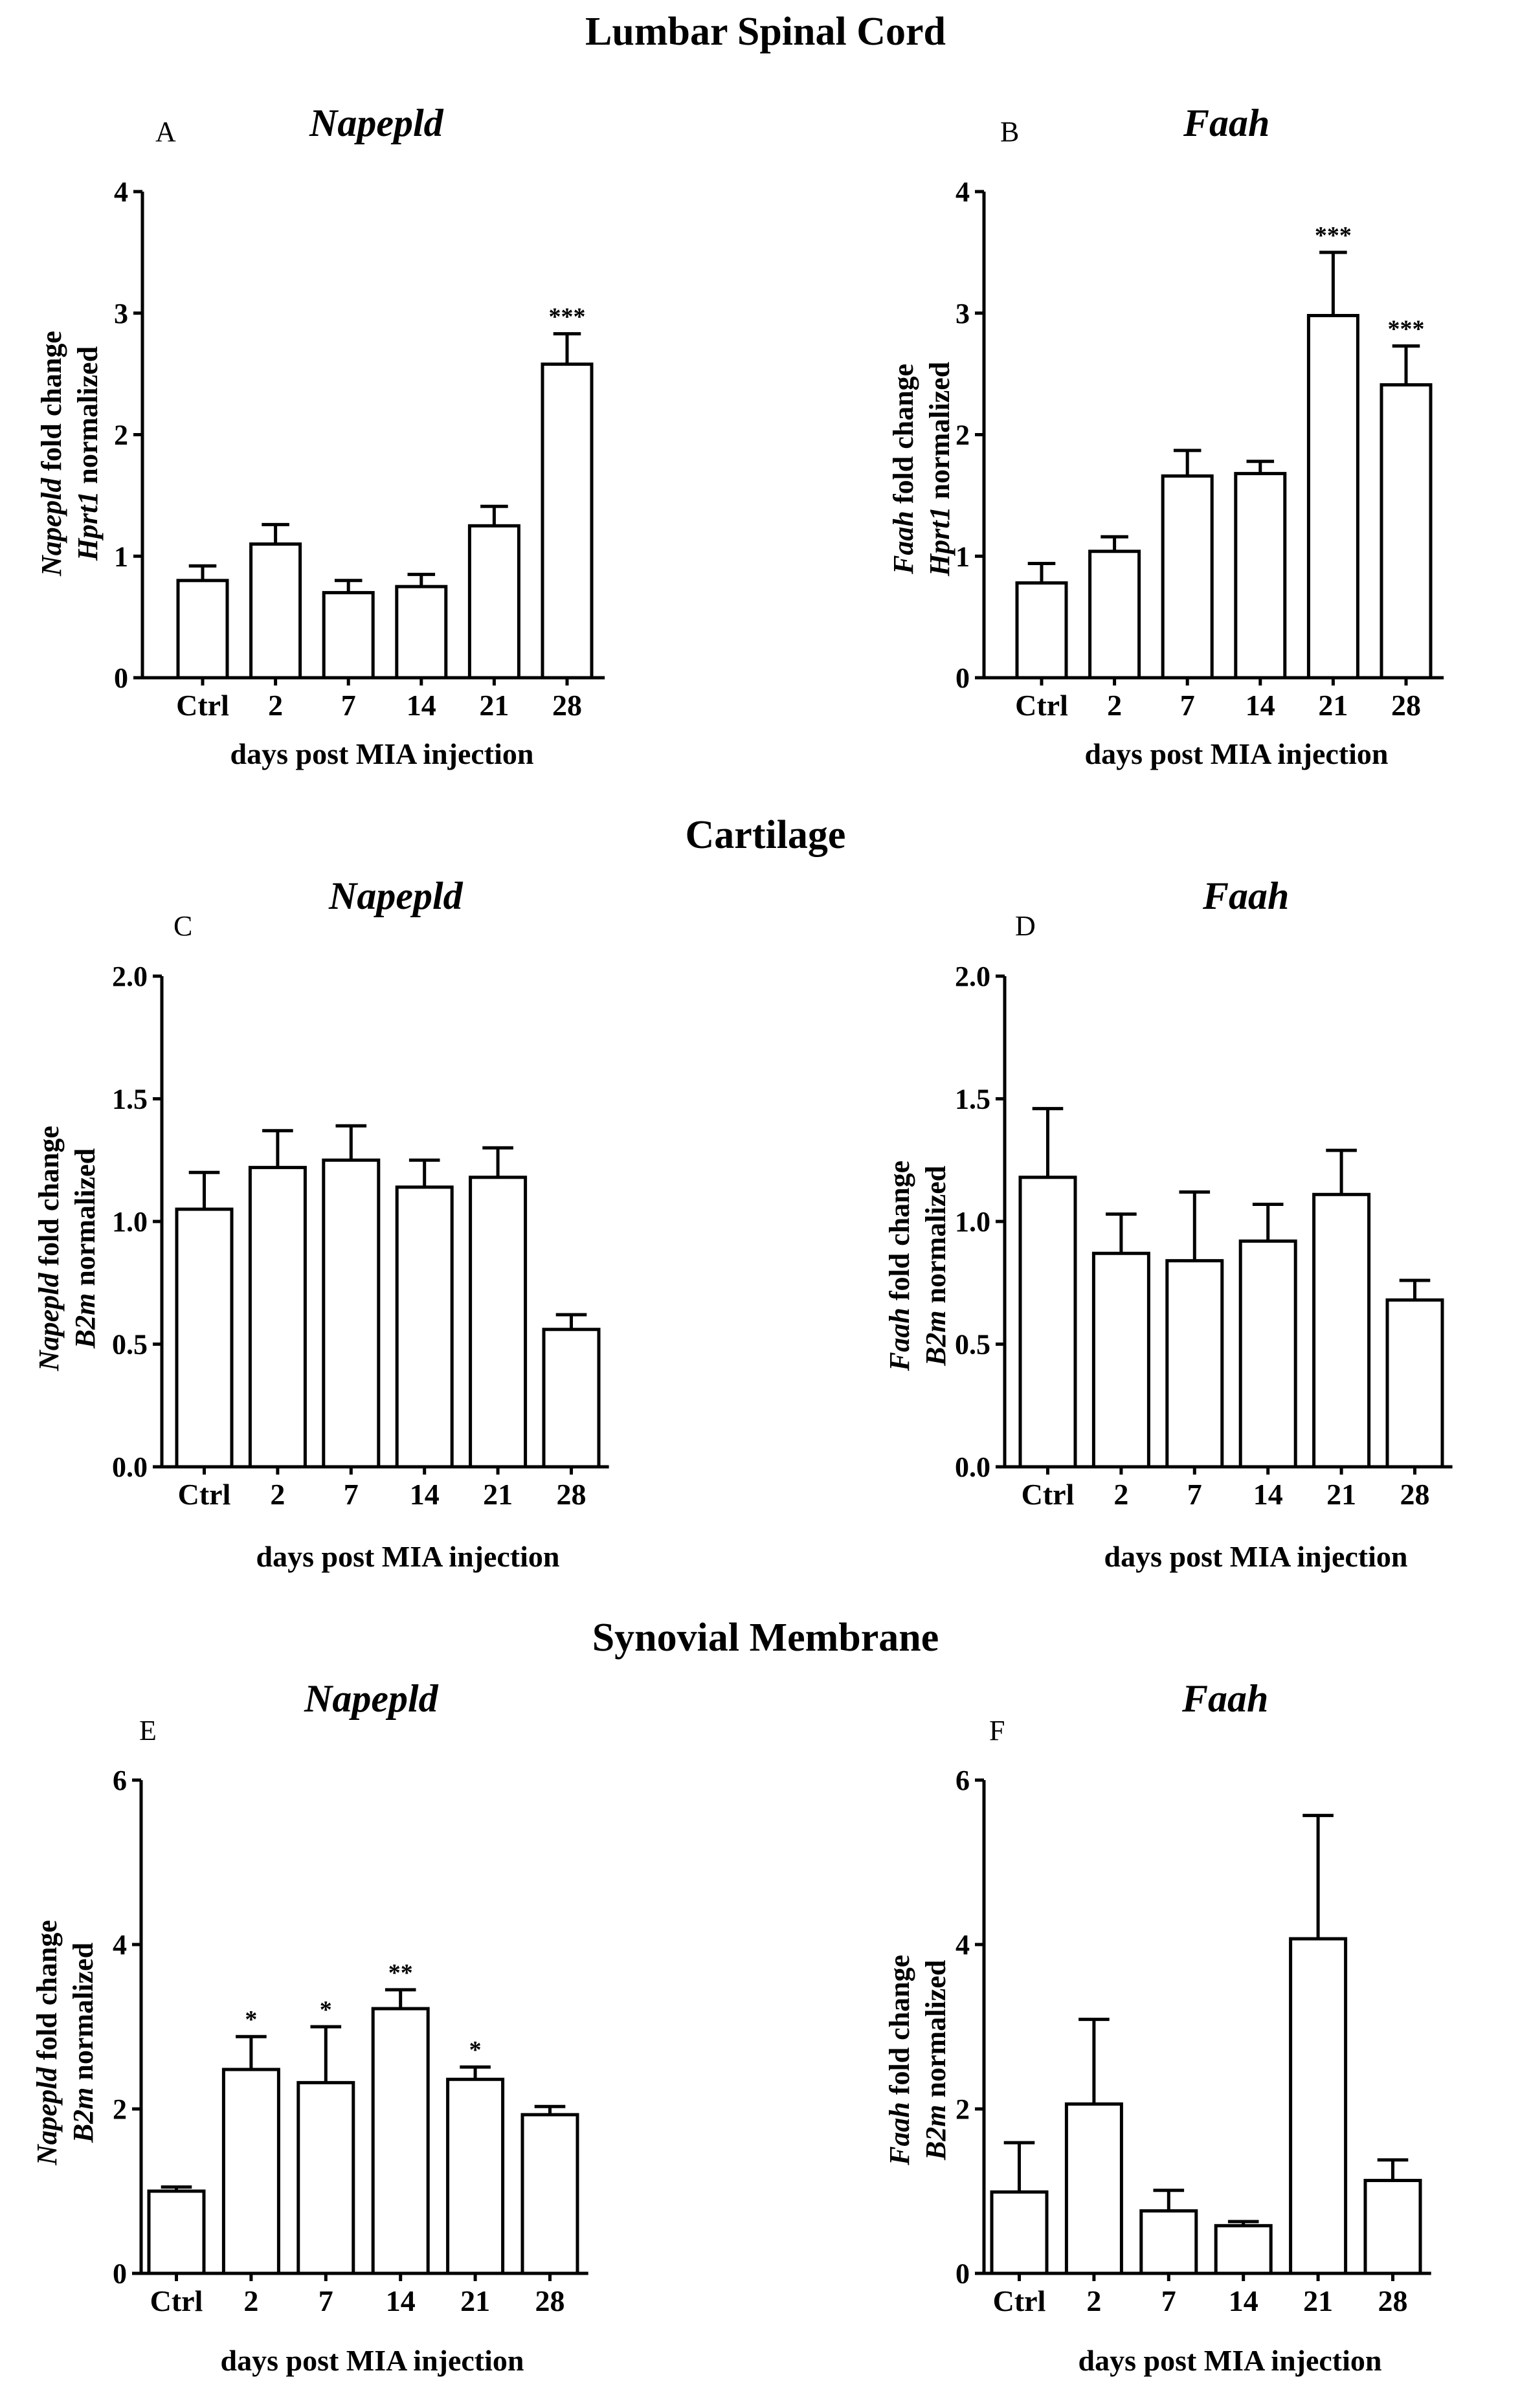  What do you see at coordinates (166, 132) in the screenshot?
I see `panel-a-letter: A` at bounding box center [166, 132].